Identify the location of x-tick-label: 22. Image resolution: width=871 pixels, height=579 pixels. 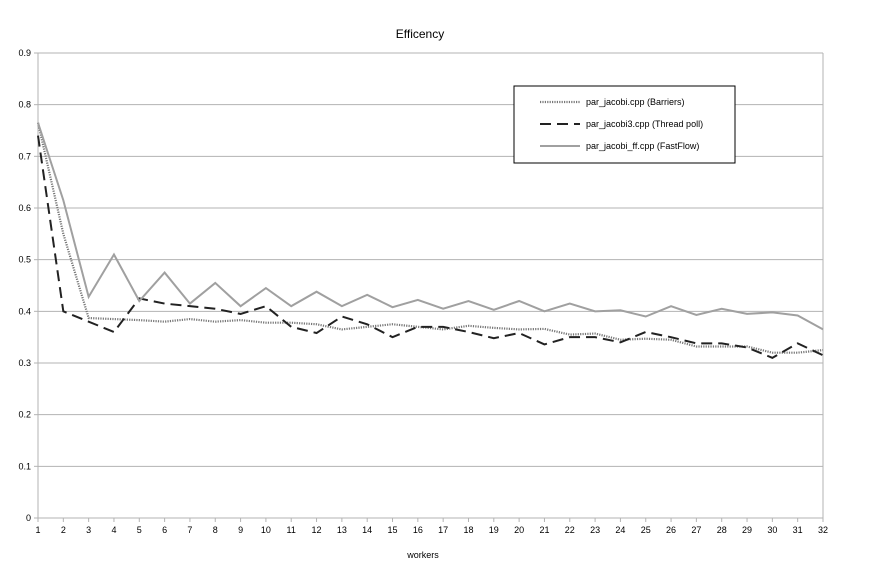
(570, 530).